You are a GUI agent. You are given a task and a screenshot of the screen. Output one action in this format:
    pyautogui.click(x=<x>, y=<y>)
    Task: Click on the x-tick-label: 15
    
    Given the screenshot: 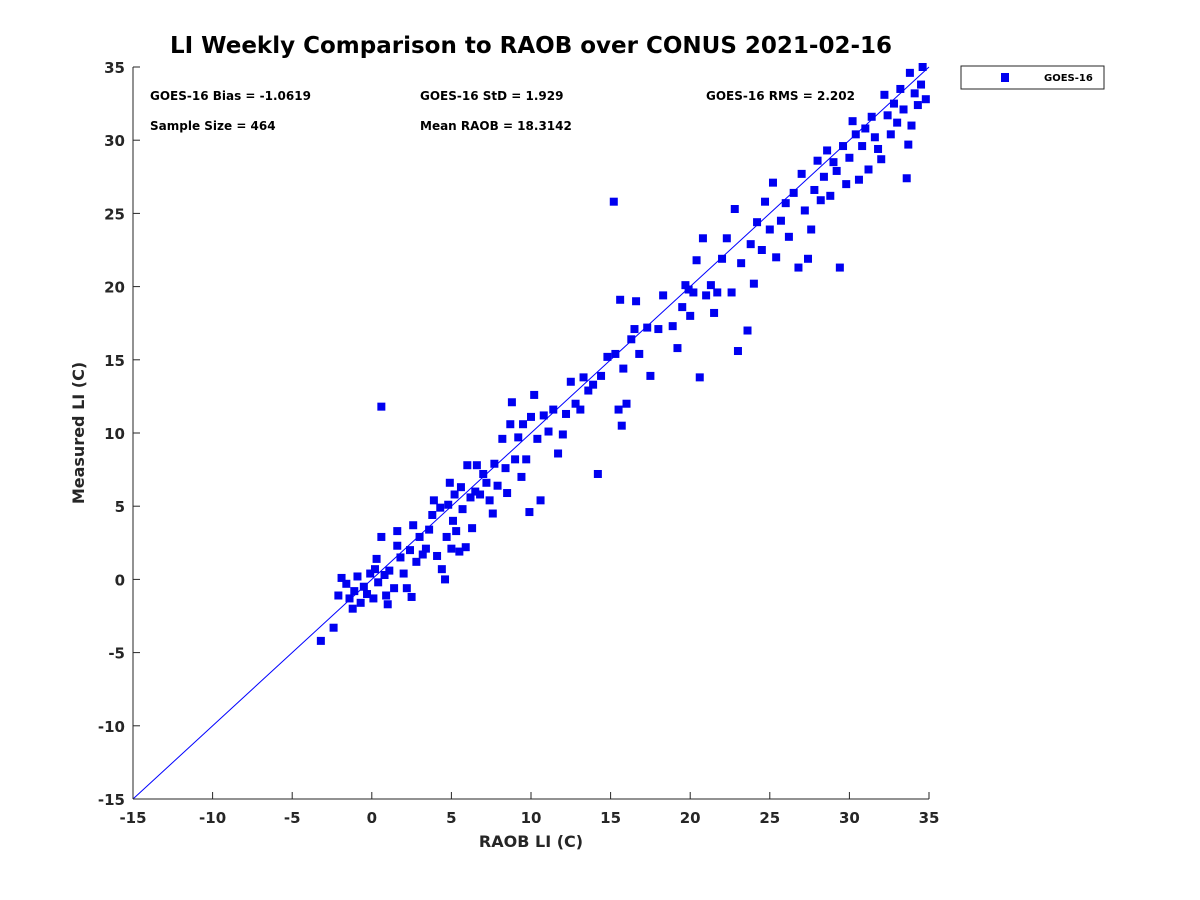 What is the action you would take?
    pyautogui.click(x=610, y=818)
    